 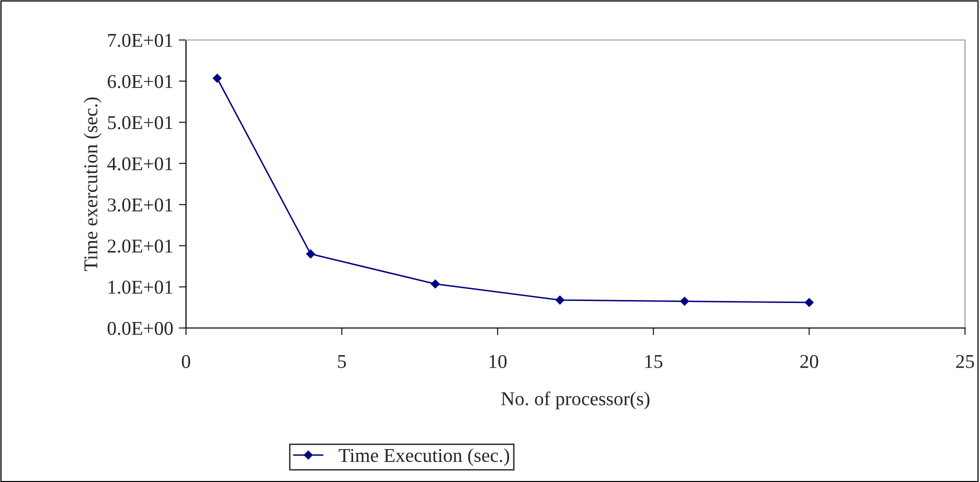 I want to click on x-tick-label: 25, so click(x=965, y=361).